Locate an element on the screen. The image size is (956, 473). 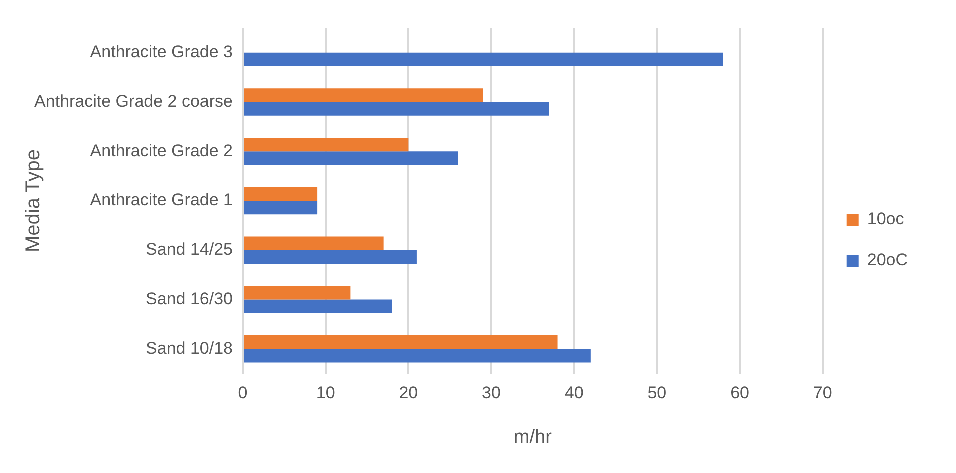
x-tick-label: 0 is located at coordinates (243, 393).